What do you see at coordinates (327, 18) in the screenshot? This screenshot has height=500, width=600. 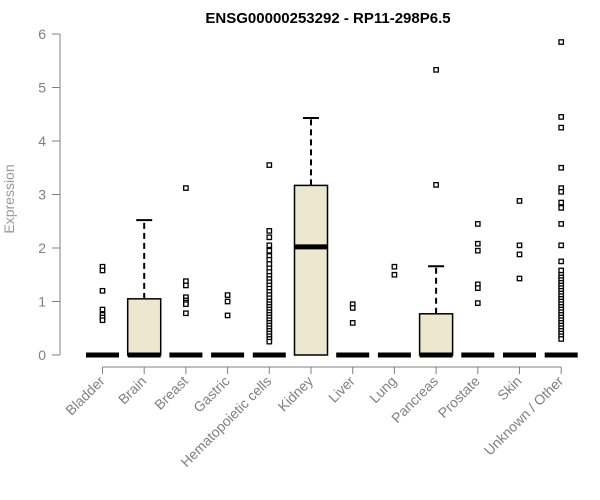 I see `chart-title: ENSG00000253292 - RP11-298P6.5` at bounding box center [327, 18].